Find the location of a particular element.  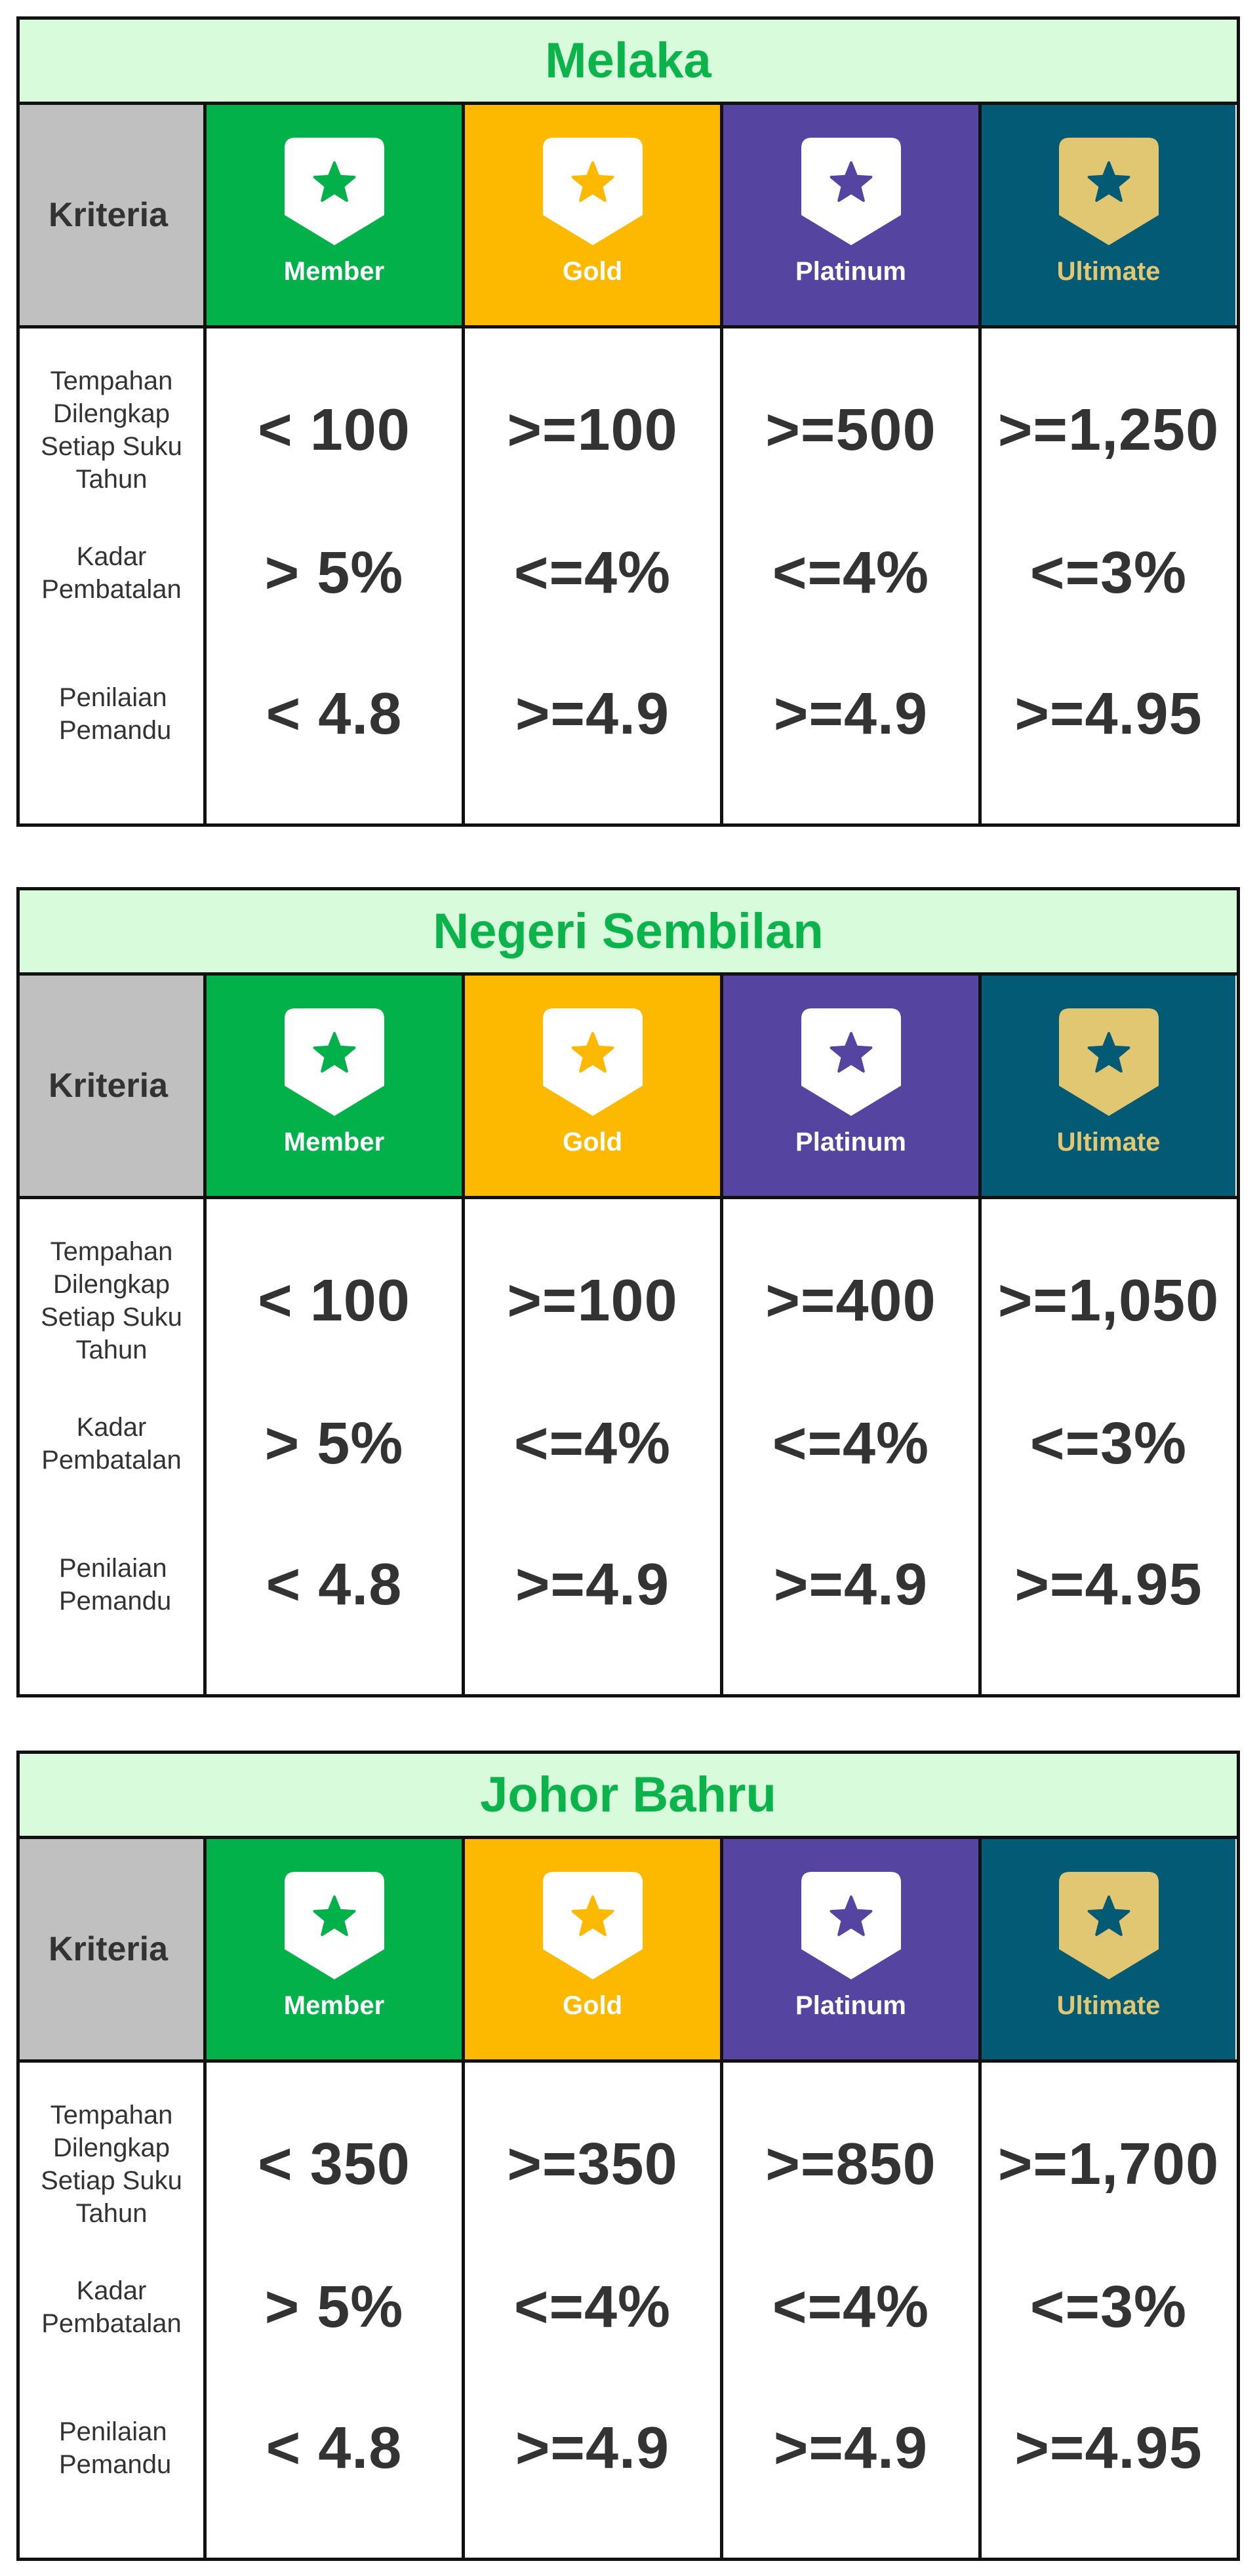

tier-column-gold: >=350 <=4% >=4.9 is located at coordinates (591, 2310).